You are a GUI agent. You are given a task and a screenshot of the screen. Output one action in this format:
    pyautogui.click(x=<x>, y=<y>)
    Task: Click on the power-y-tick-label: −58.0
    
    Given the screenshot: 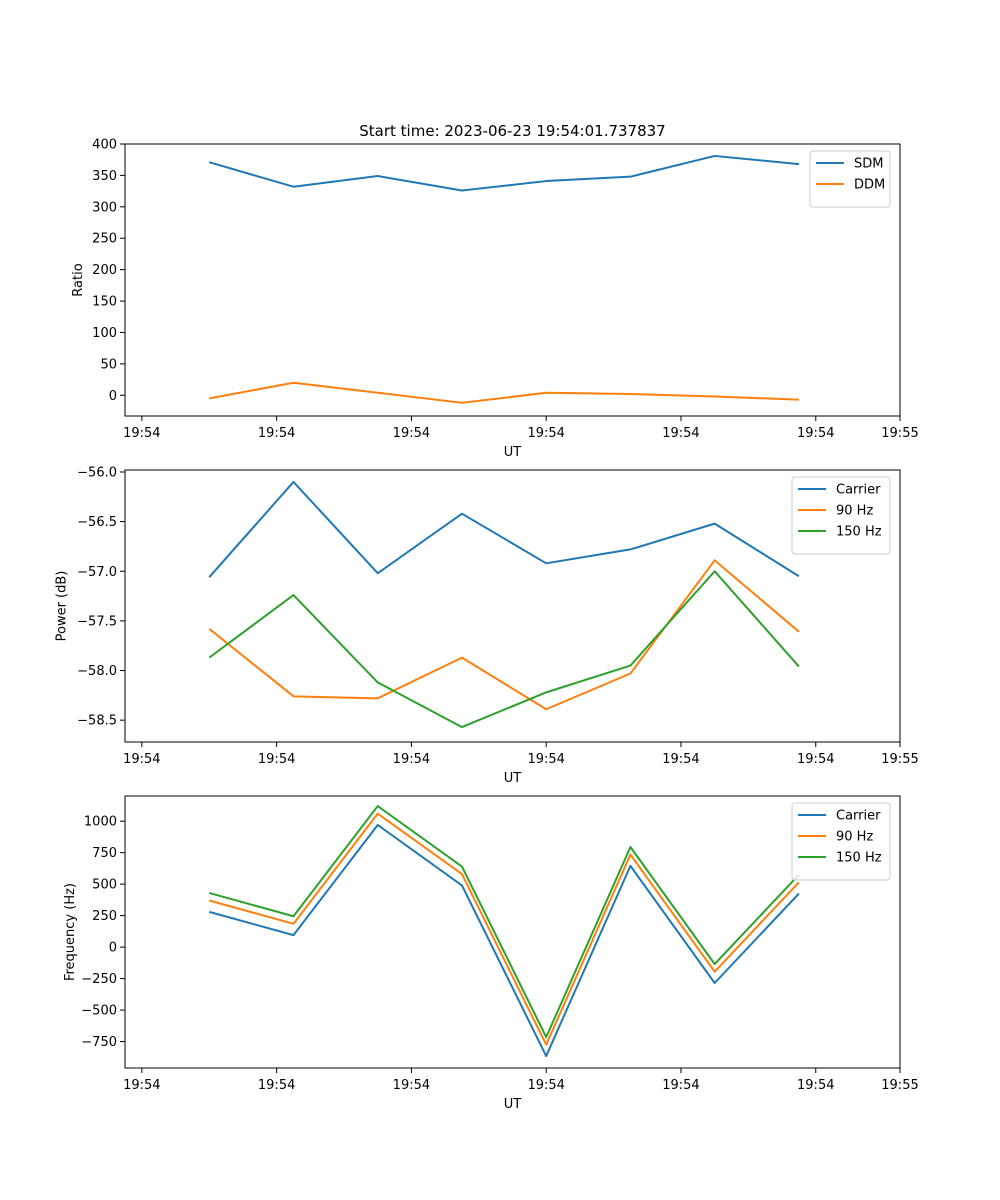 What is the action you would take?
    pyautogui.click(x=97, y=671)
    